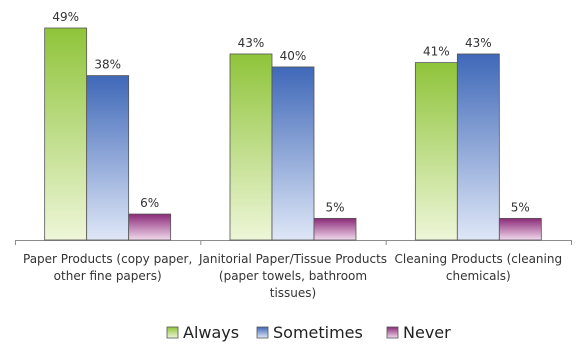 The width and height of the screenshot is (576, 352). I want to click on category-label: Cleaning Products (cleaning chemicals), so click(479, 267).